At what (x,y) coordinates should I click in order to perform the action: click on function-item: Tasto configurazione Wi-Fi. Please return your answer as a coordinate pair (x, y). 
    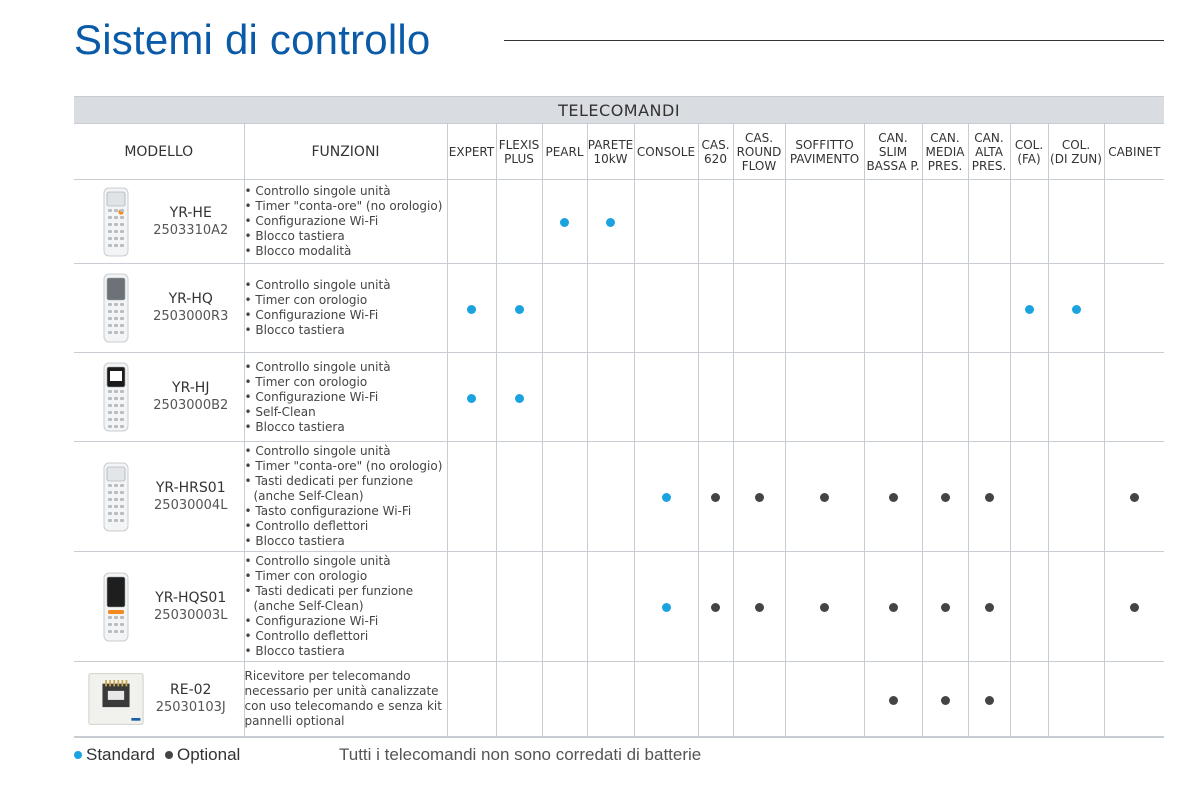
    Looking at the image, I should click on (346, 511).